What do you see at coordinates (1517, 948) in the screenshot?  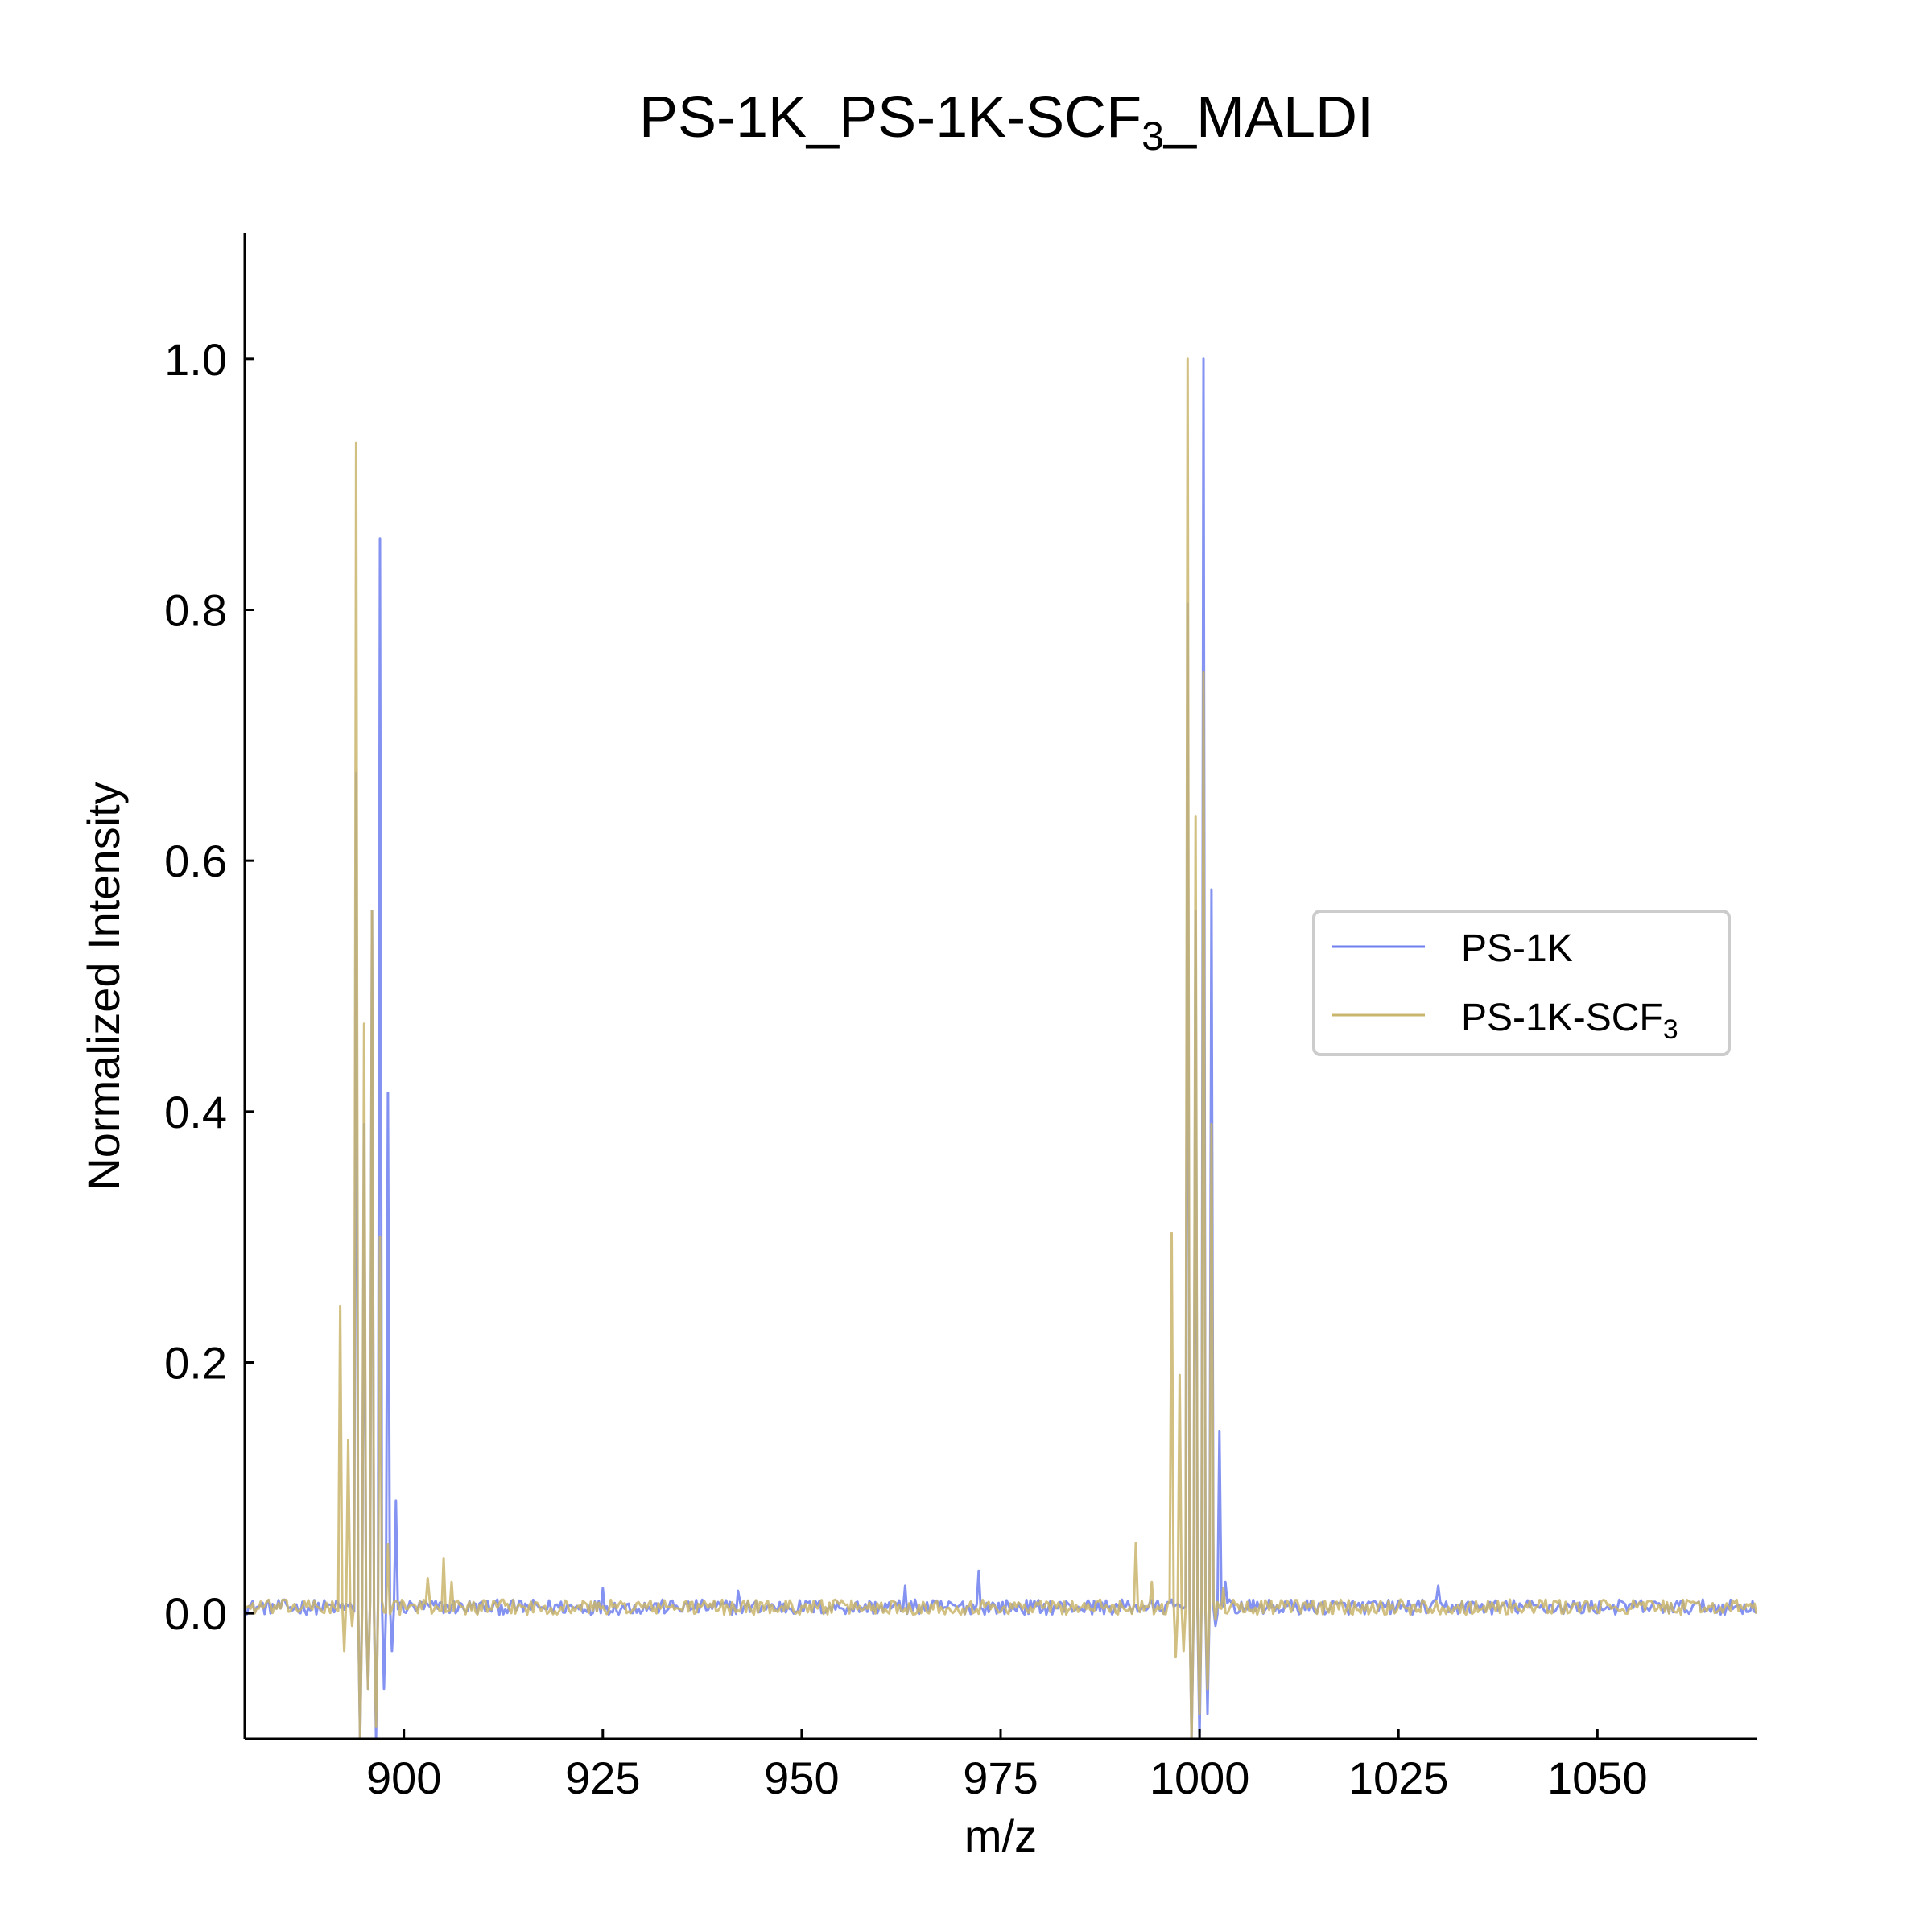 I see `legend-label-ps-1k: PS-1K` at bounding box center [1517, 948].